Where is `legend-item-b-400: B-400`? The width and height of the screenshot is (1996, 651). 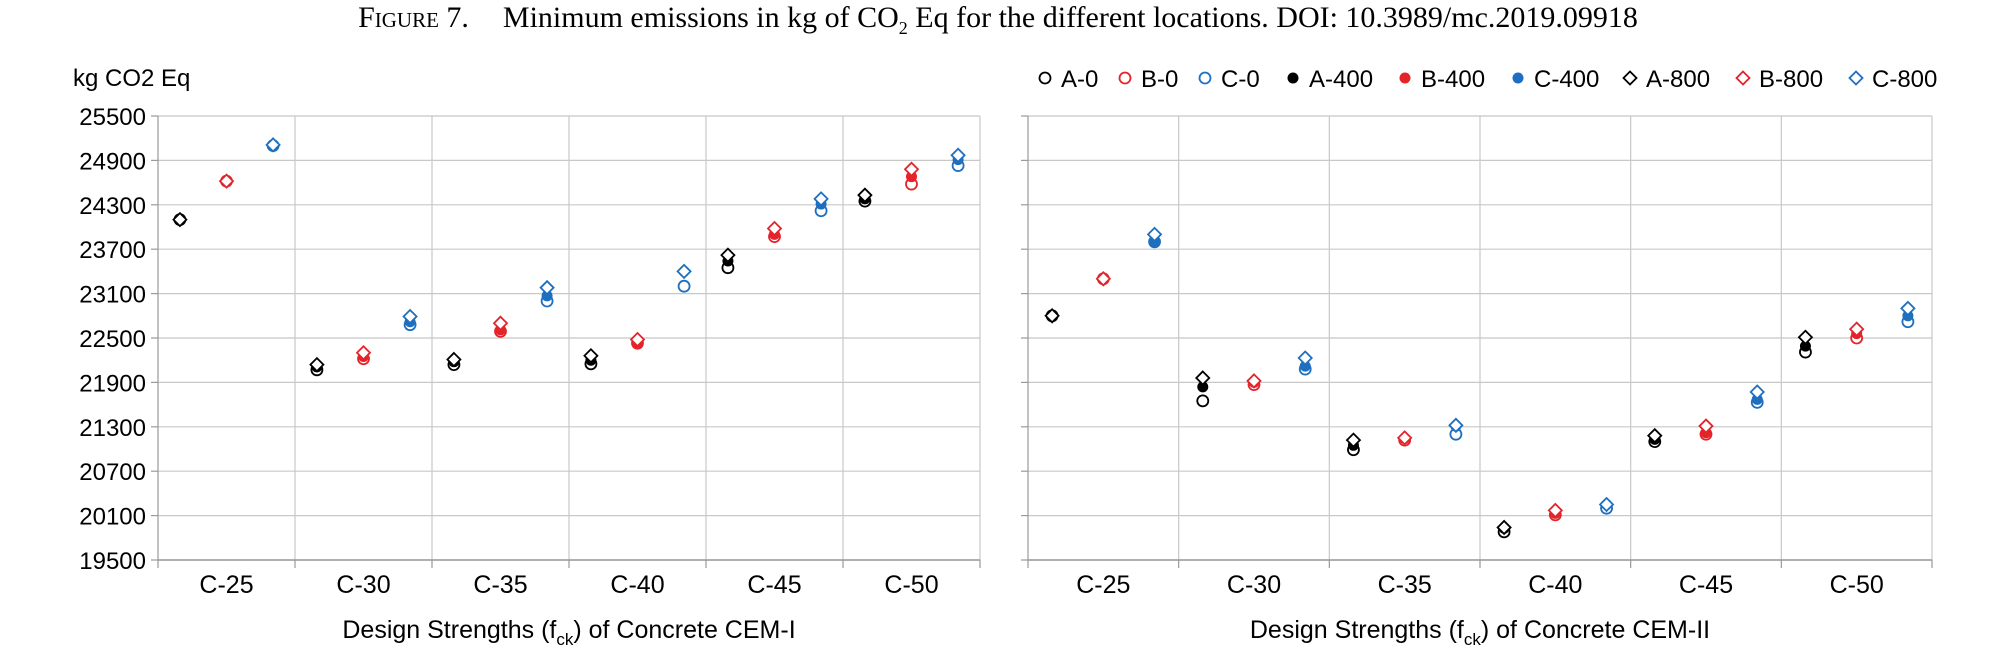
legend-item-b-400: B-400 is located at coordinates (1442, 79).